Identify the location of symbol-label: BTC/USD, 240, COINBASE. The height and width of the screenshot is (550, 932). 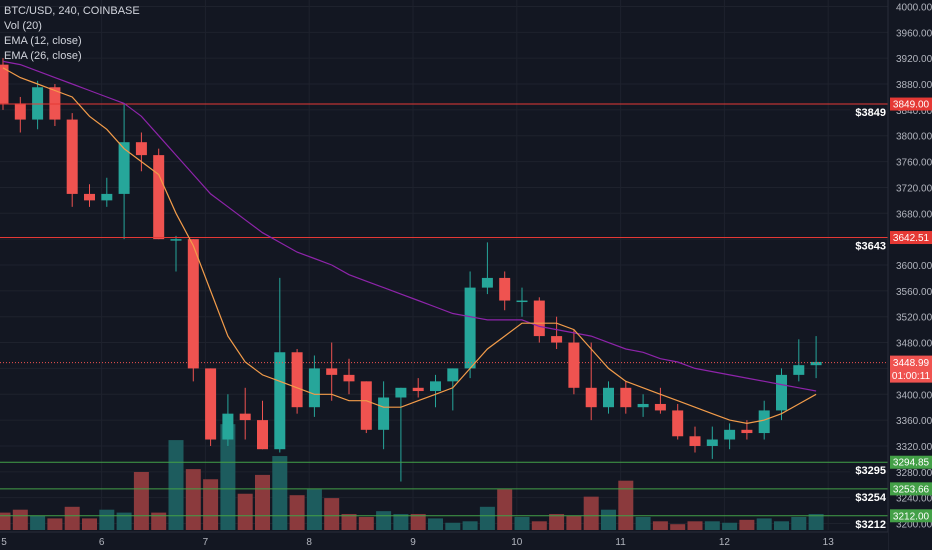
(72, 11).